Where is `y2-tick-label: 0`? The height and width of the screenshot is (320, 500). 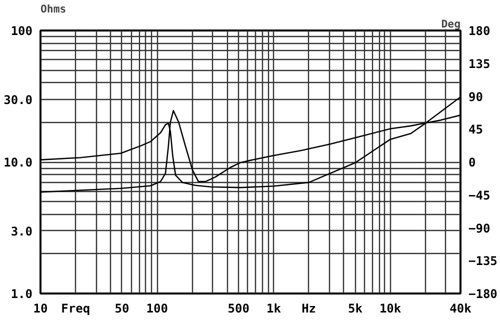 y2-tick-label: 0 is located at coordinates (472, 163).